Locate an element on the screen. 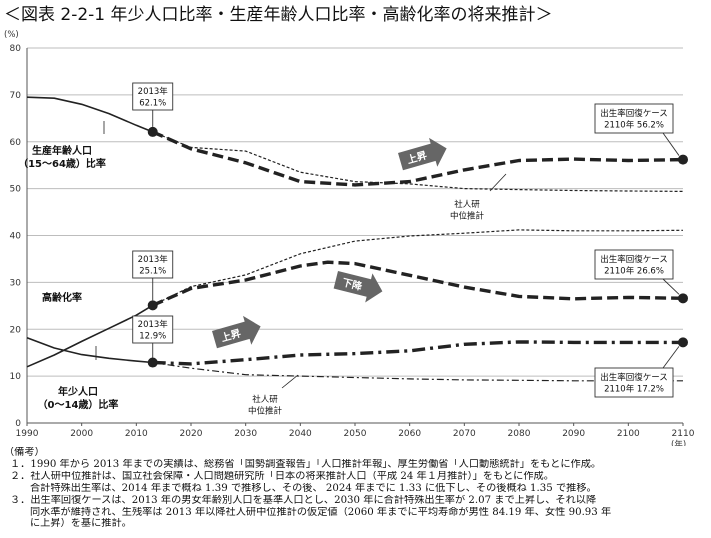 Image resolution: width=711 pixels, height=538 pixels. callout-2013-text-line: 62.1% is located at coordinates (152, 104).